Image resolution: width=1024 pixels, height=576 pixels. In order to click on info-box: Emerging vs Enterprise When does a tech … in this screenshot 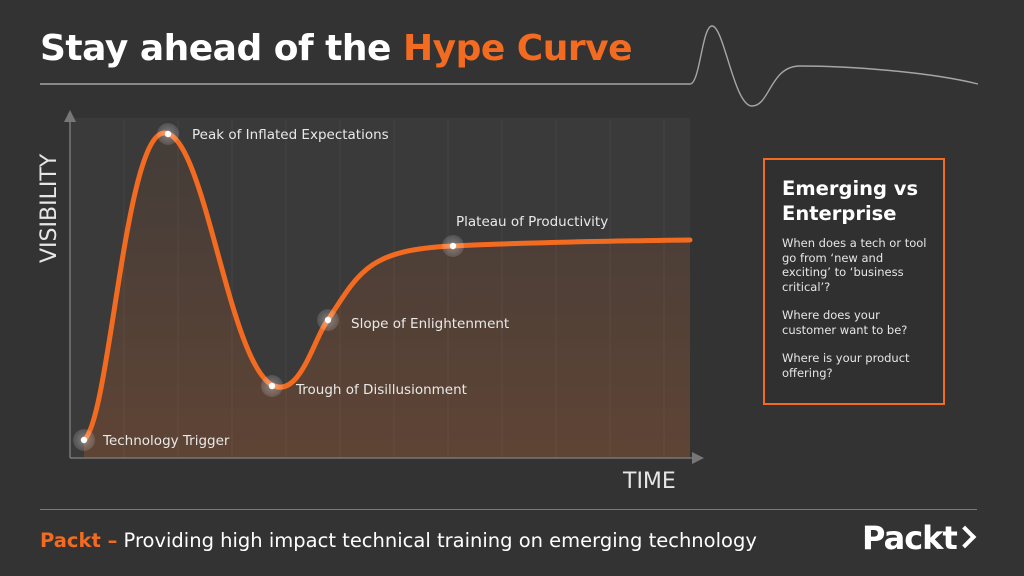, I will do `click(854, 281)`.